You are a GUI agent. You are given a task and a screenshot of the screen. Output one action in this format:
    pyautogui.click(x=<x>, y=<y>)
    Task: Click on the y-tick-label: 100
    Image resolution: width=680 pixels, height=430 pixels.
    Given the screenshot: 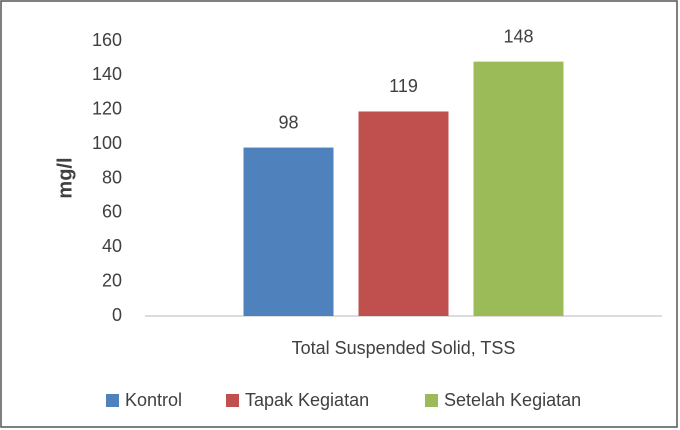 What is the action you would take?
    pyautogui.click(x=107, y=143)
    